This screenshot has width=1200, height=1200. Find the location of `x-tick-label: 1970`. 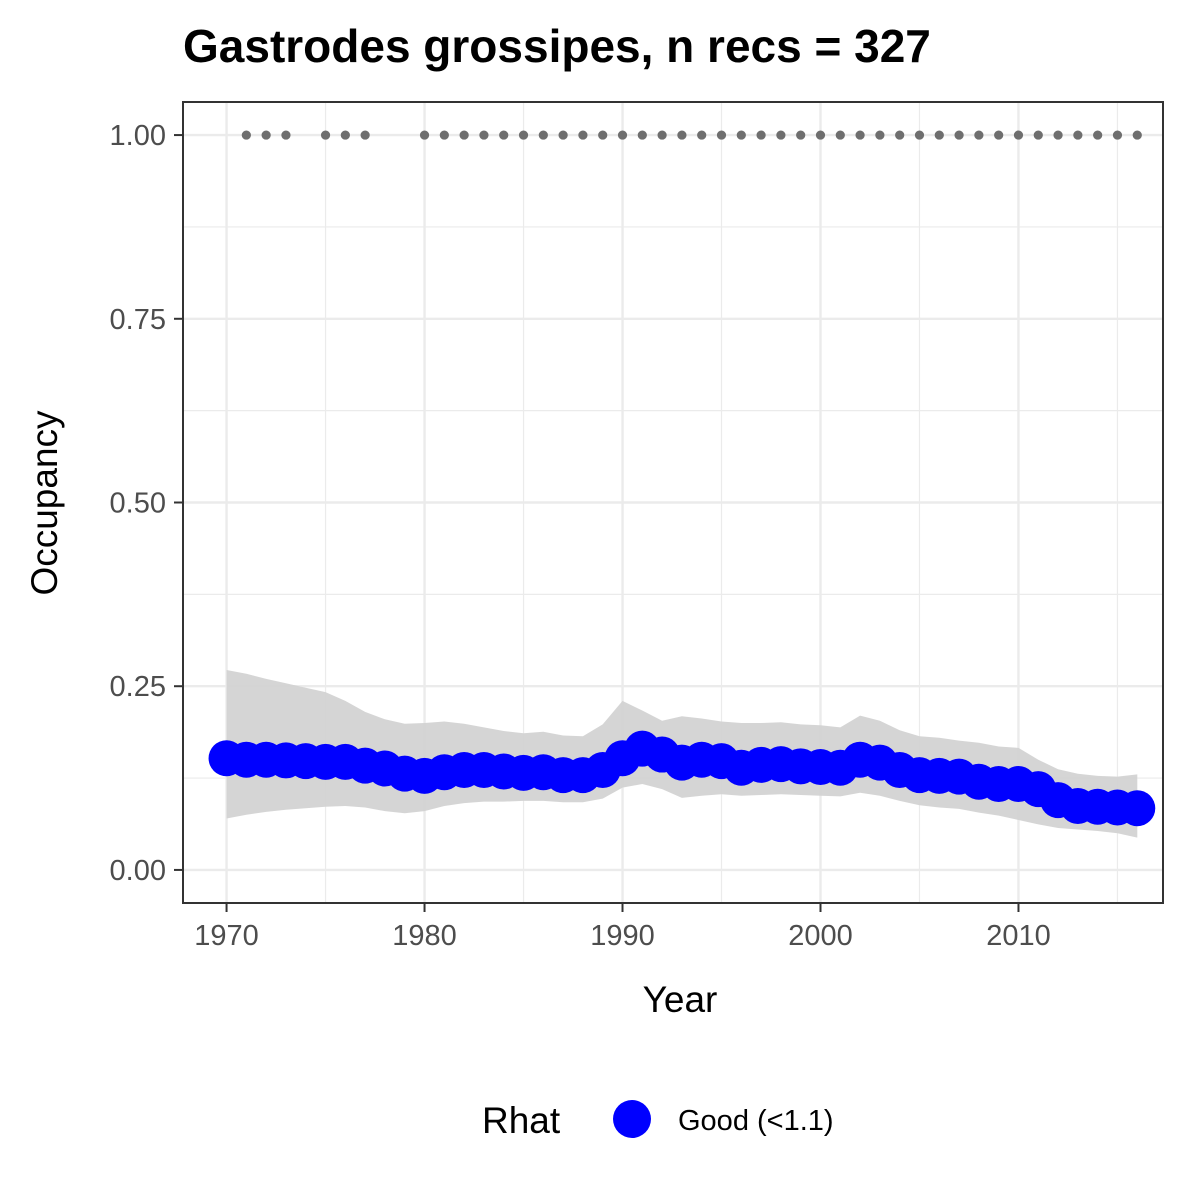

x-tick-label: 1970 is located at coordinates (226, 936).